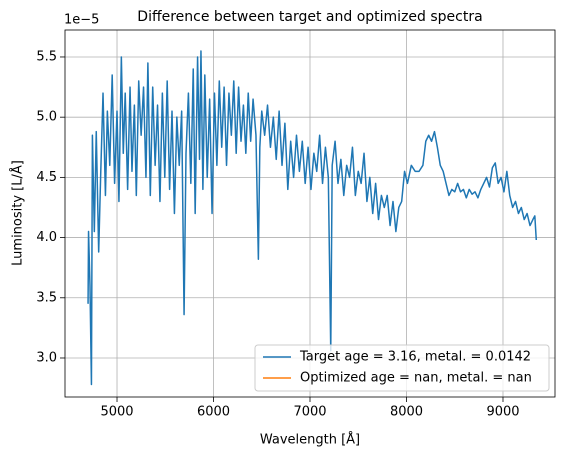 The image size is (569, 457). Describe the element at coordinates (46, 117) in the screenshot. I see `y-tick-label: 5.0` at that location.